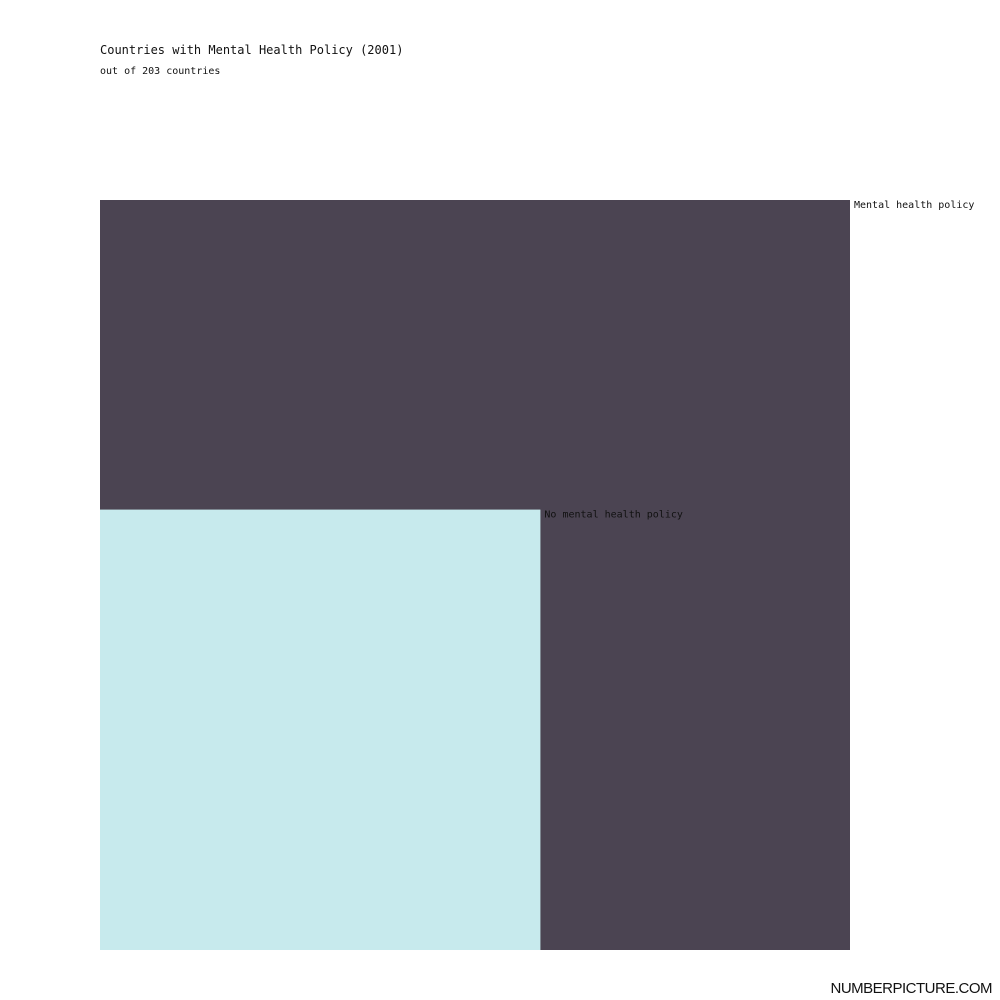 This screenshot has width=1000, height=1000. Describe the element at coordinates (613, 515) in the screenshot. I see `series-label-no-mental-health-policy: No mental health policy` at that location.